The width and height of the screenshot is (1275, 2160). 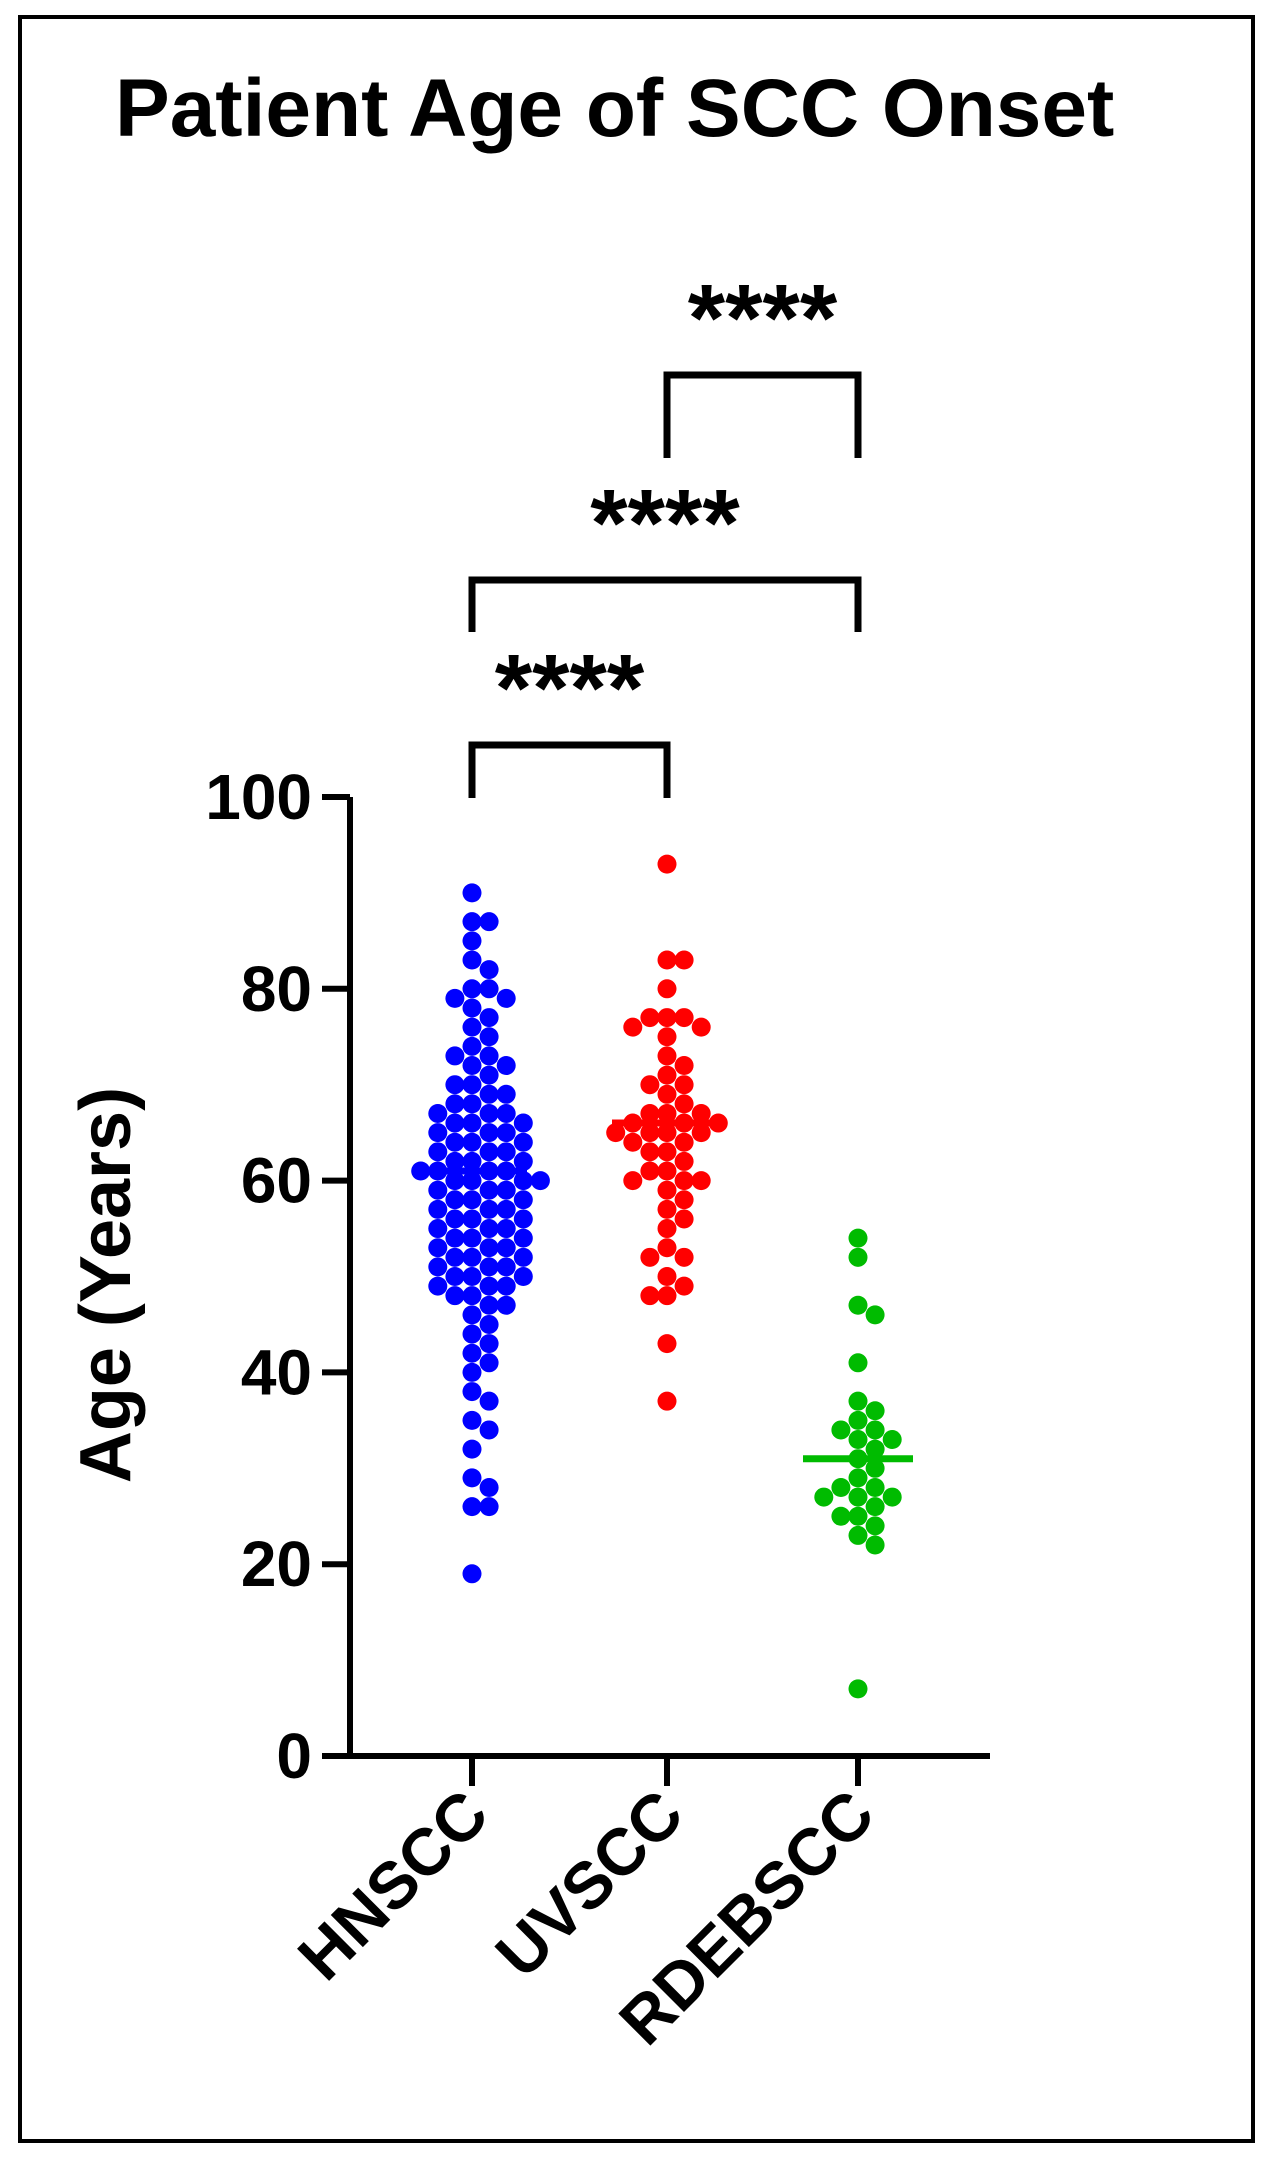 I want to click on y-tick-label: 100, so click(x=258, y=797).